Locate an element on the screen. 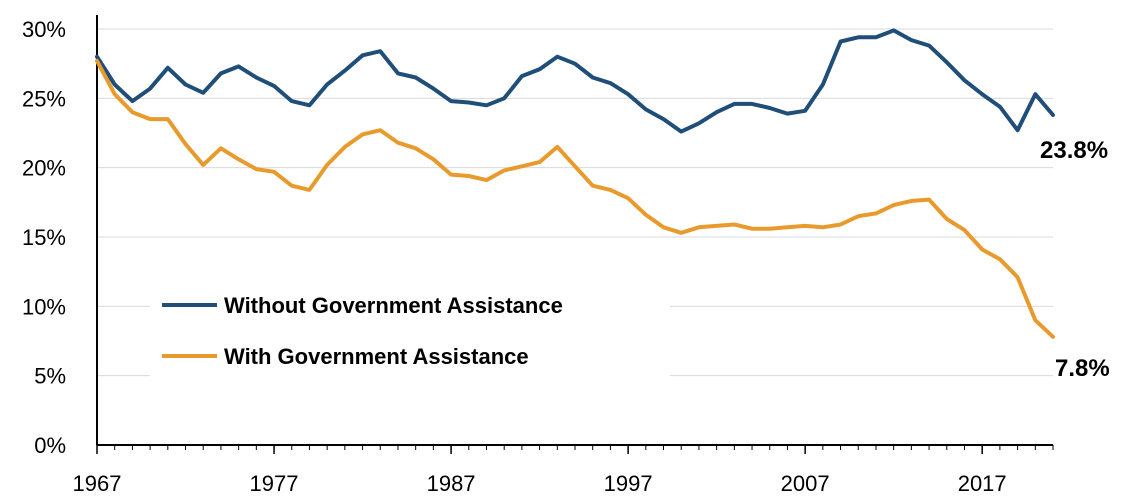 The height and width of the screenshot is (498, 1121). y-tick-label: 10% is located at coordinates (44, 306).